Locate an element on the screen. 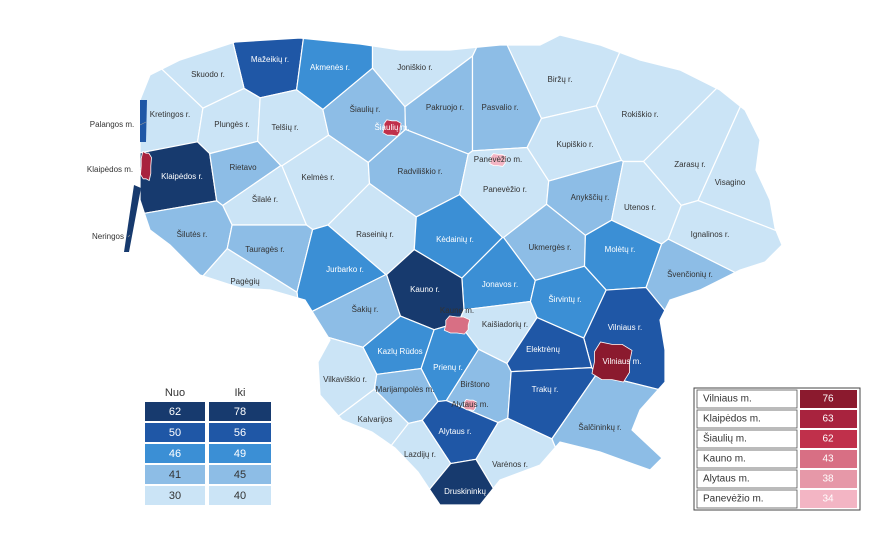 The image size is (888, 539). region-label: Trakų r. is located at coordinates (545, 389).